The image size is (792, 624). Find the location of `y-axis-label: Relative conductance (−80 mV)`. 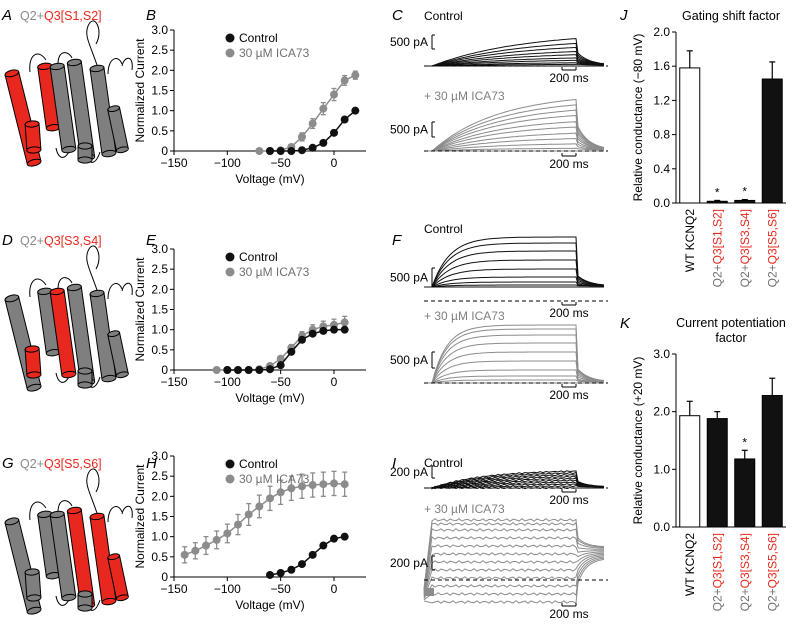

y-axis-label: Relative conductance (−80 mV) is located at coordinates (638, 118).